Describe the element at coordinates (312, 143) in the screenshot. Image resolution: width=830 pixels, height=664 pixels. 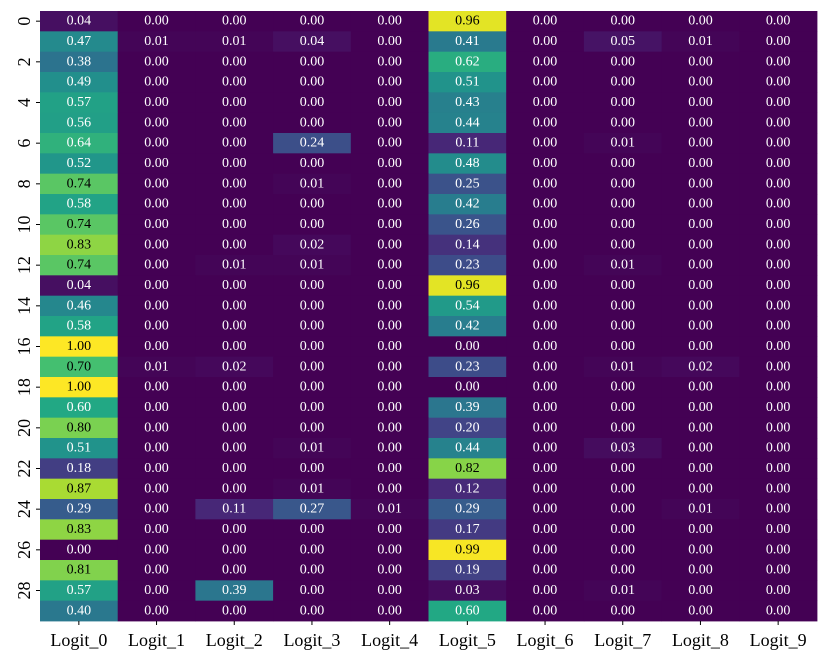
I see `cell-value-label: 0.24` at that location.